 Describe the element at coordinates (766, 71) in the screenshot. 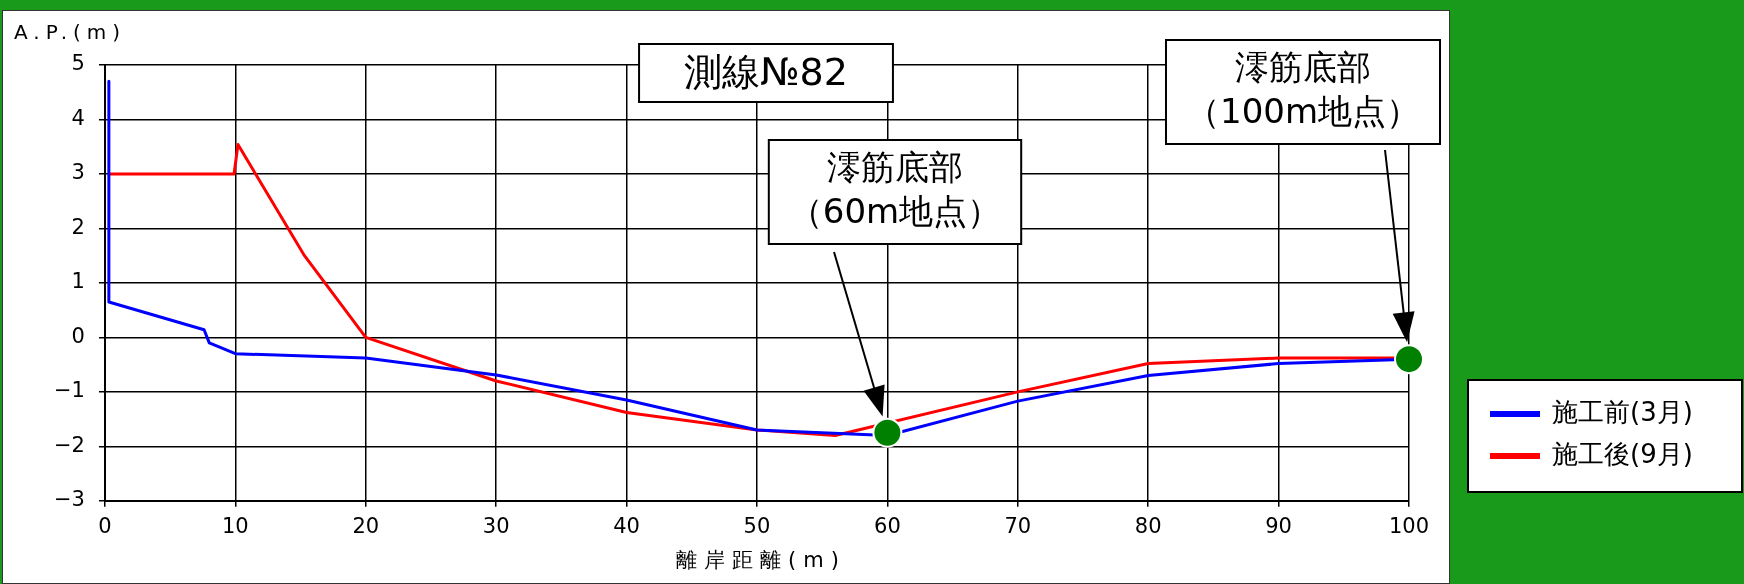

I see `chart-title: 測線№82` at that location.